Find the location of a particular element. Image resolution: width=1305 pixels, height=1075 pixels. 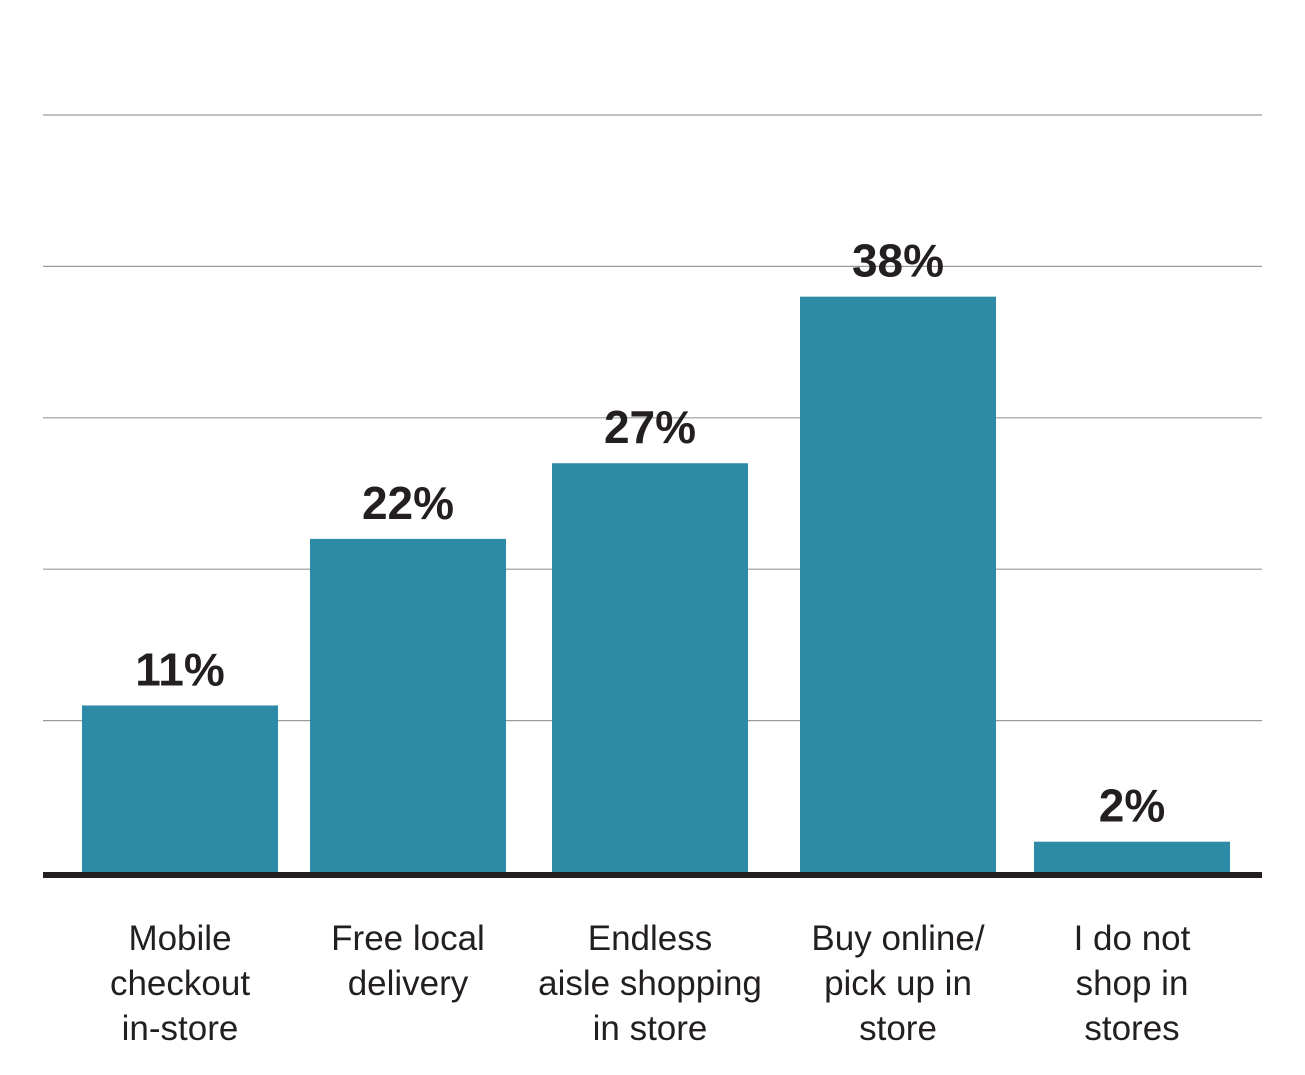

category-label-2: Free local delivery is located at coordinates (408, 961).